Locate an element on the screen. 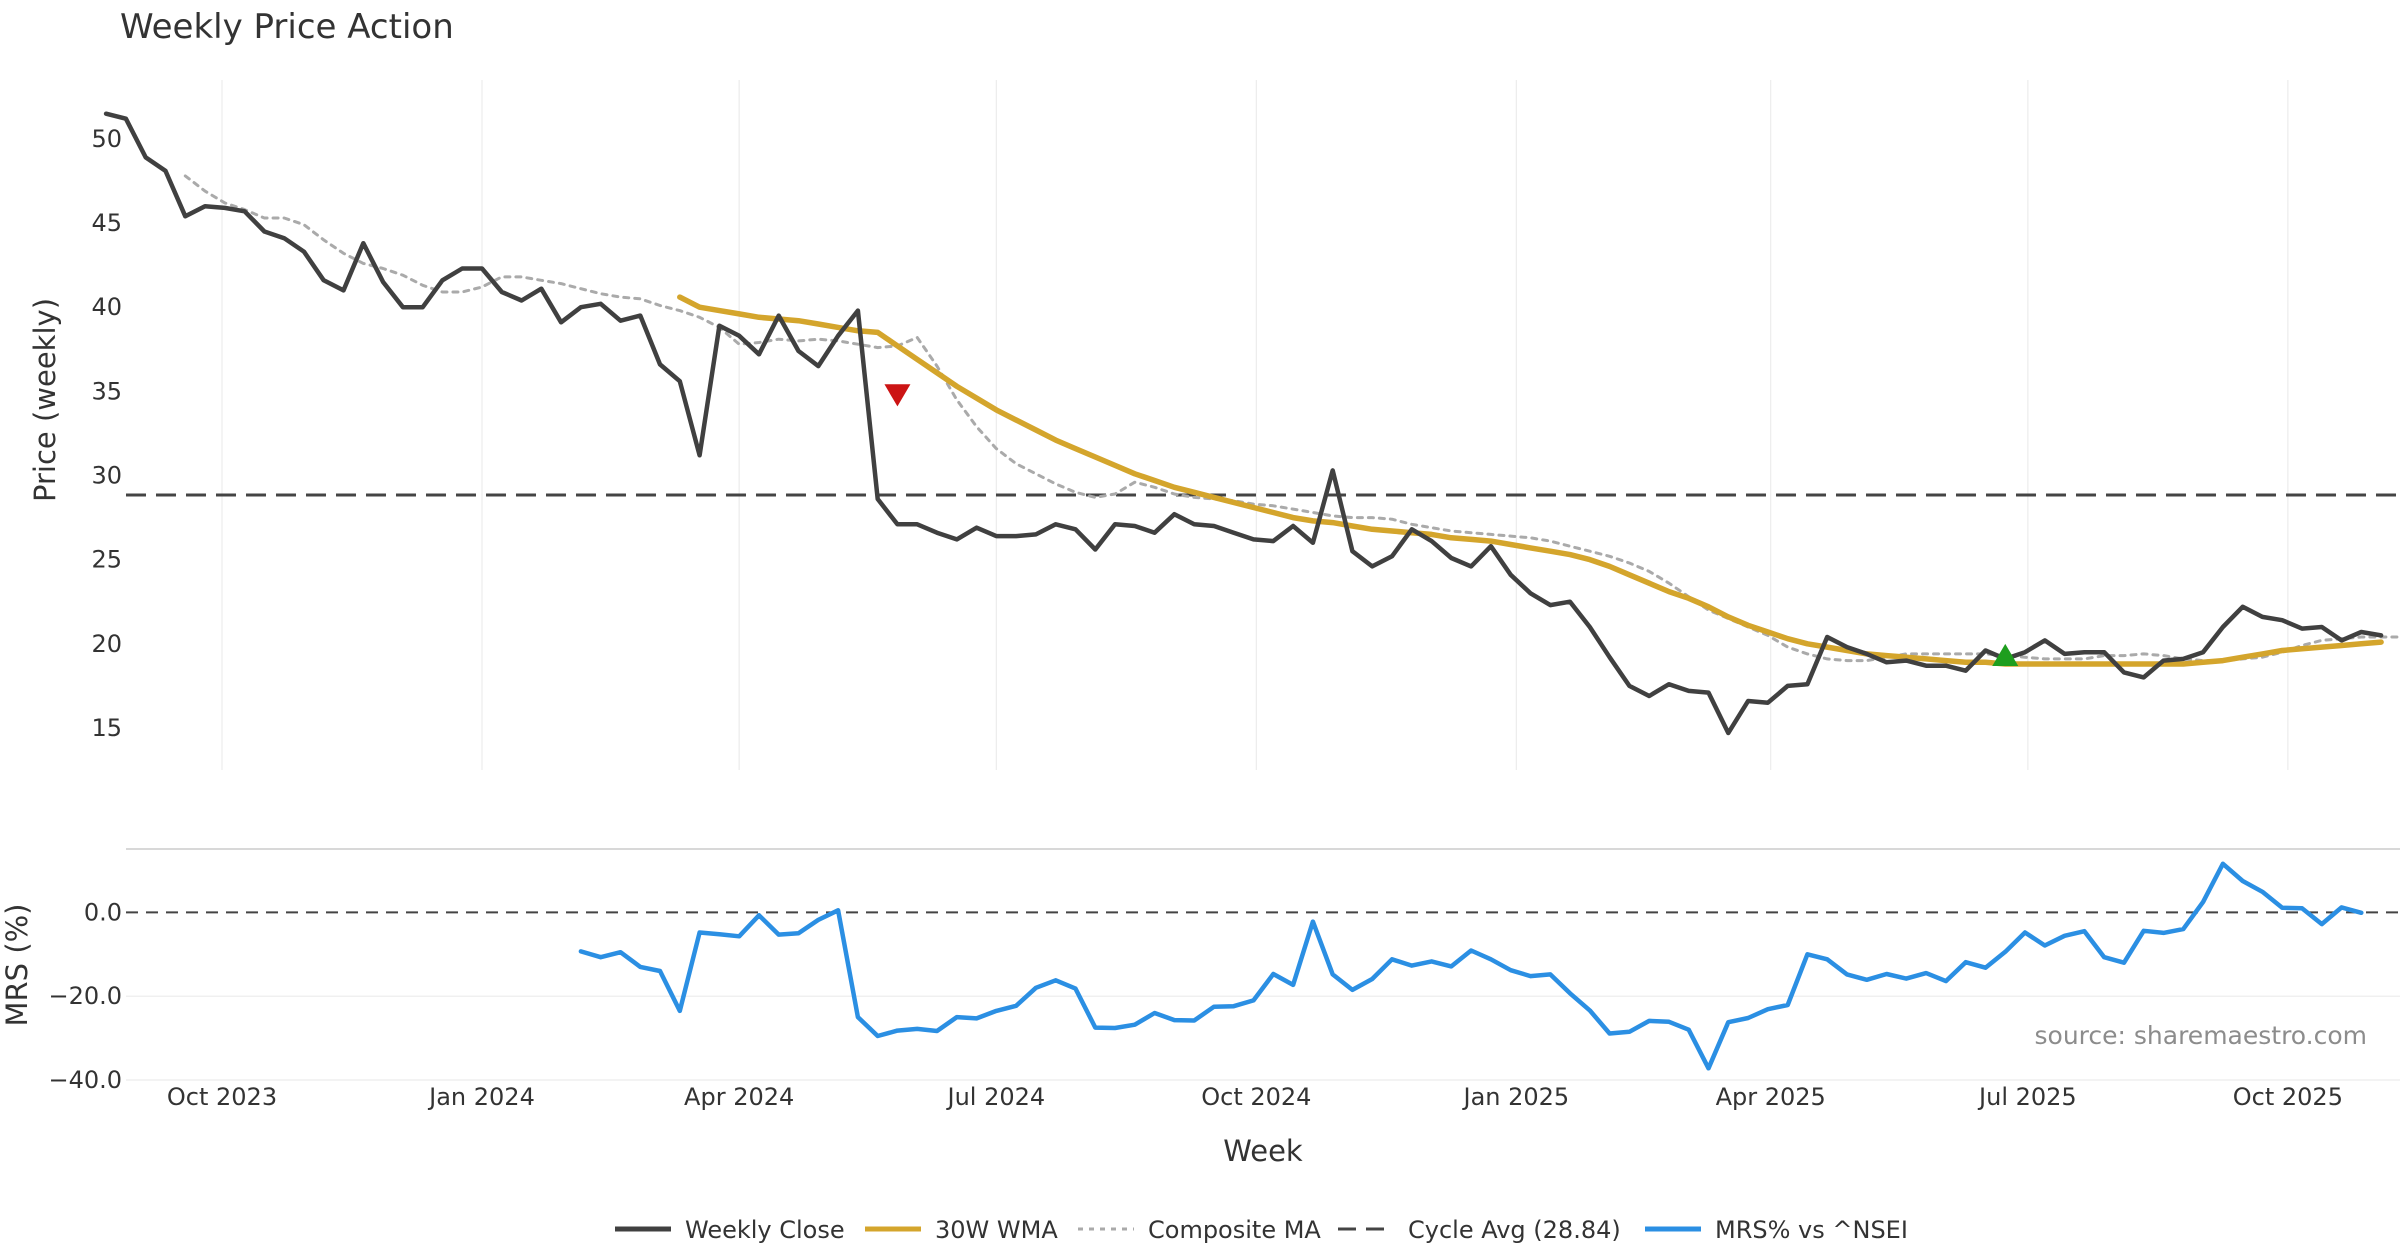 Image resolution: width=2400 pixels, height=1260 pixels. price-y-tick-15: 15 is located at coordinates (106, 728).